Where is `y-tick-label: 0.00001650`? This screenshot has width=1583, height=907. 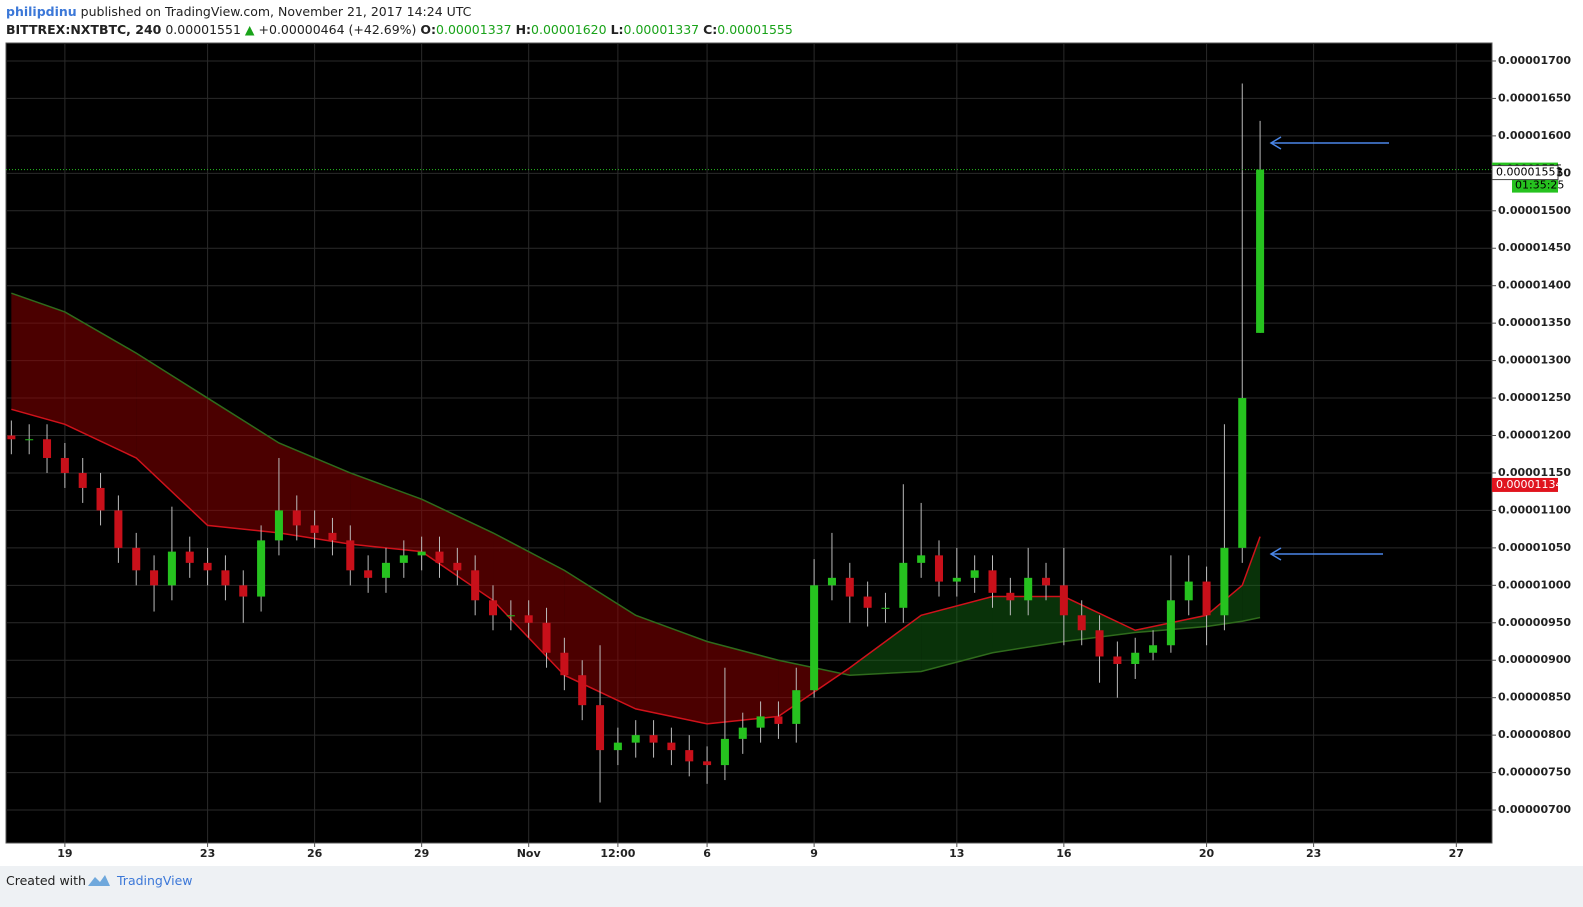
y-tick-label: 0.00001650 is located at coordinates (1534, 97).